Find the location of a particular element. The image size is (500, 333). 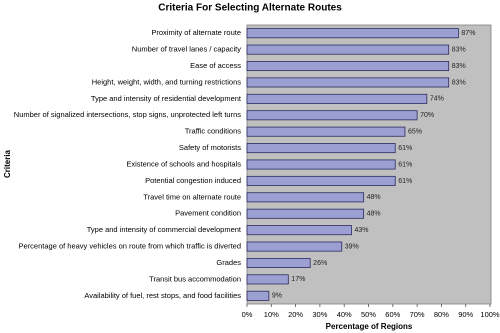

y-tick-label: Pavement condition is located at coordinates (208, 213).